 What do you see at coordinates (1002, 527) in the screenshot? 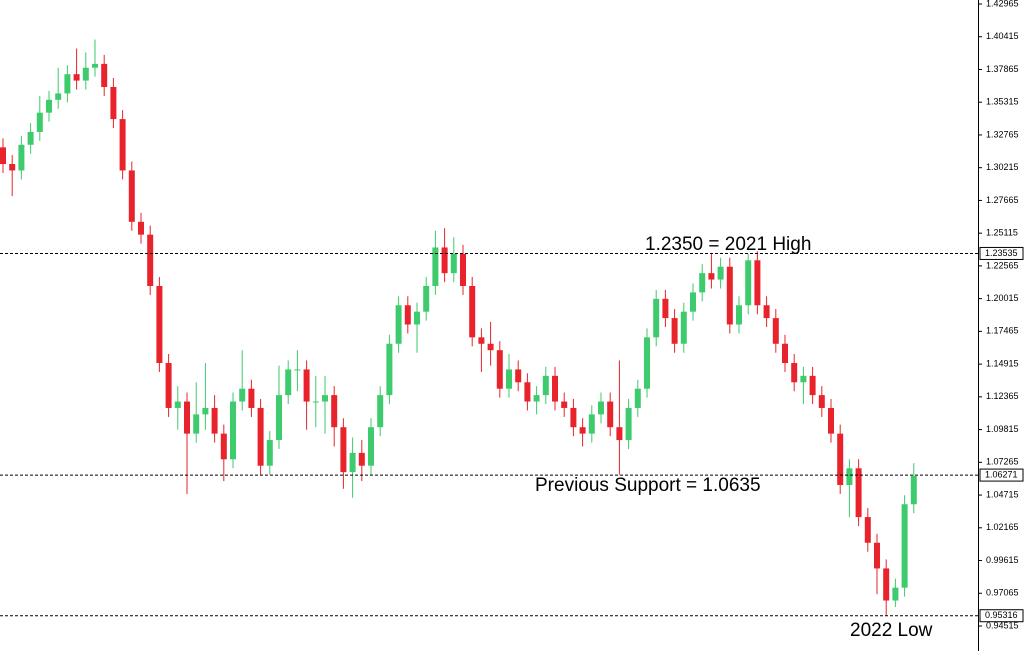
I see `y-tick-label: 1.02165` at bounding box center [1002, 527].